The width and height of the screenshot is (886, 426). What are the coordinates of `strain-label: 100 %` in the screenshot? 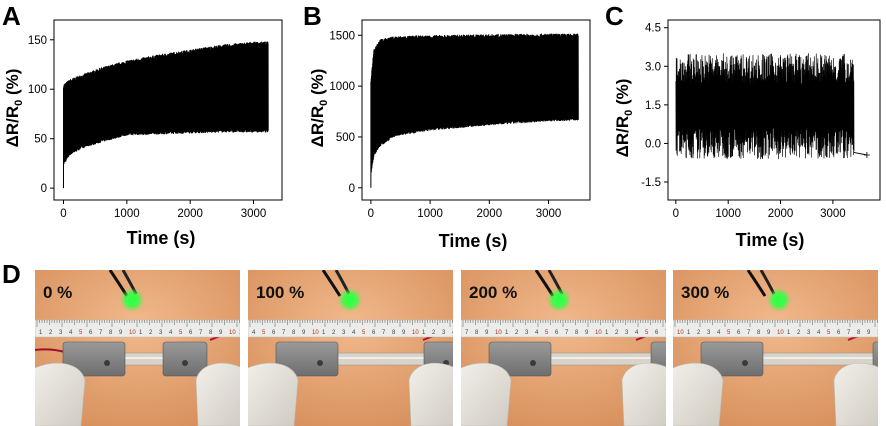 It's located at (280, 292).